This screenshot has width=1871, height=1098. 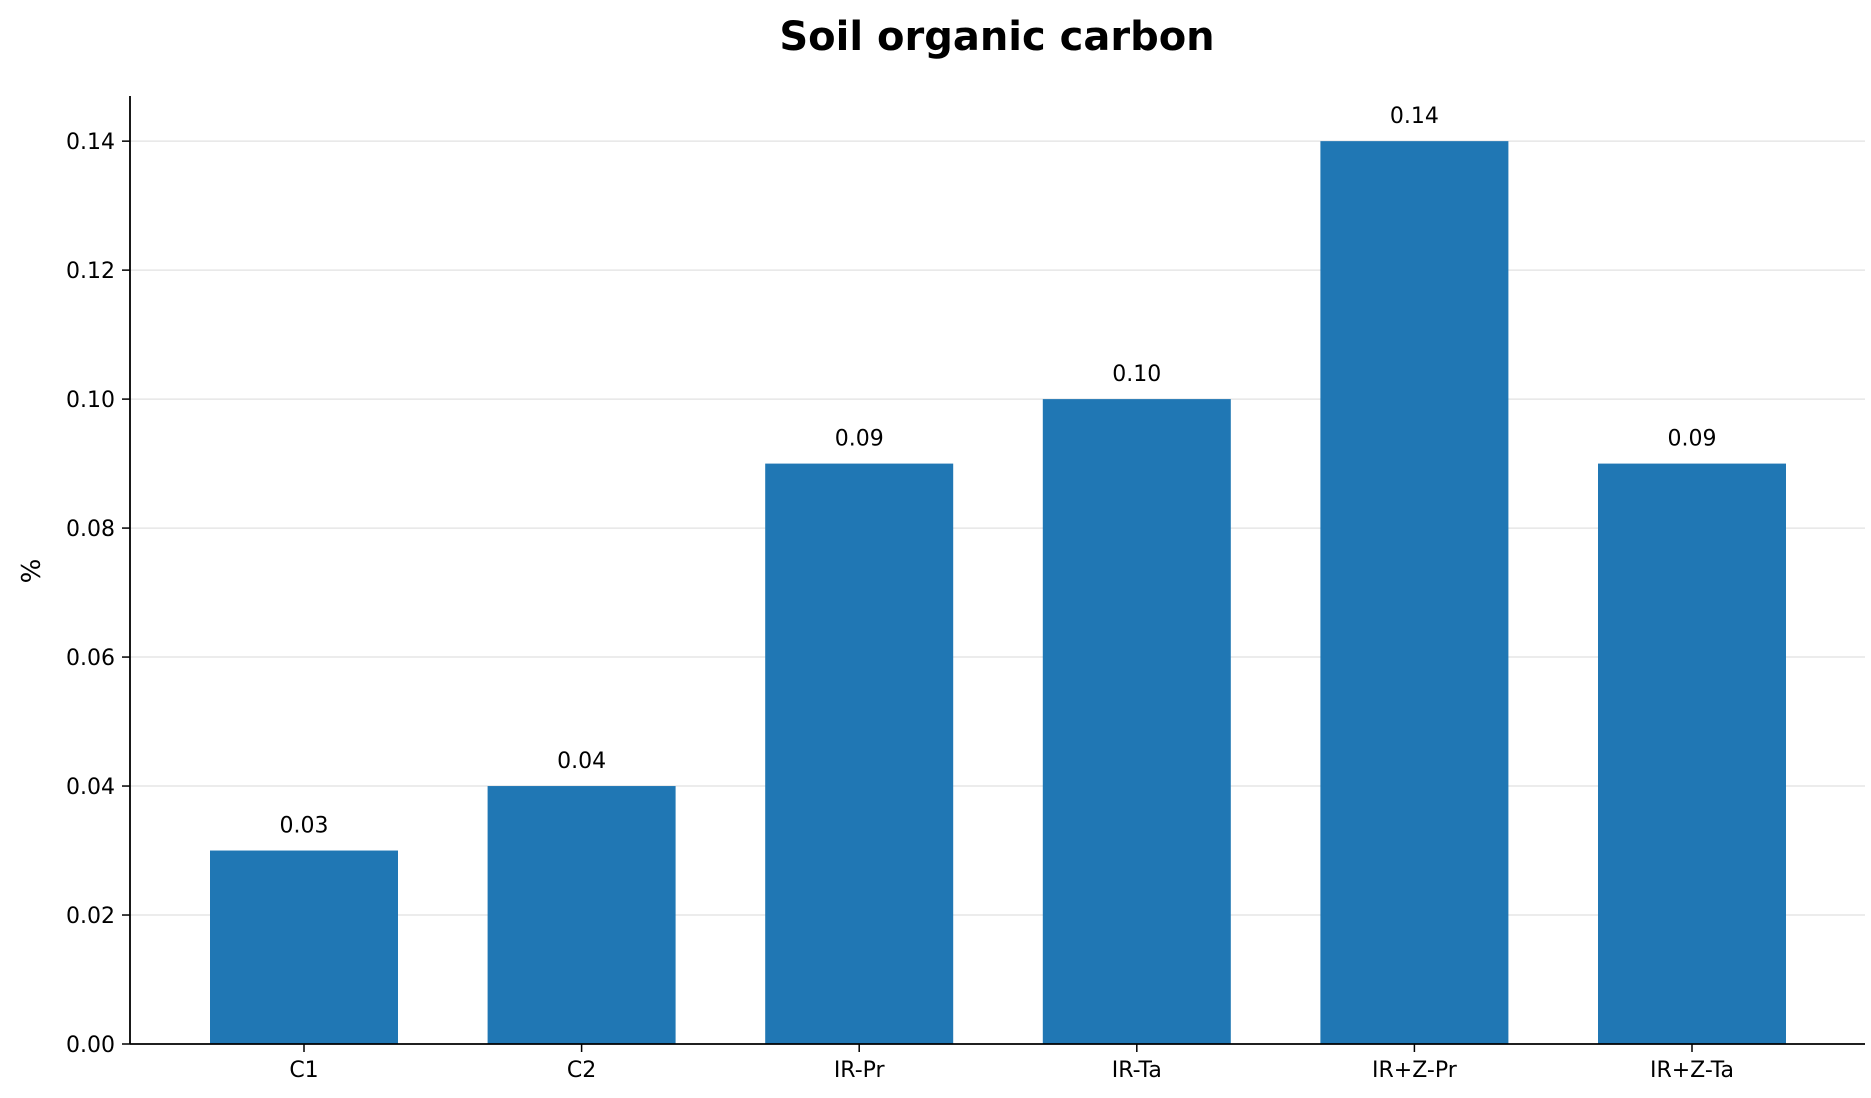 I want to click on y-tick-label: 0.12, so click(x=90, y=271).